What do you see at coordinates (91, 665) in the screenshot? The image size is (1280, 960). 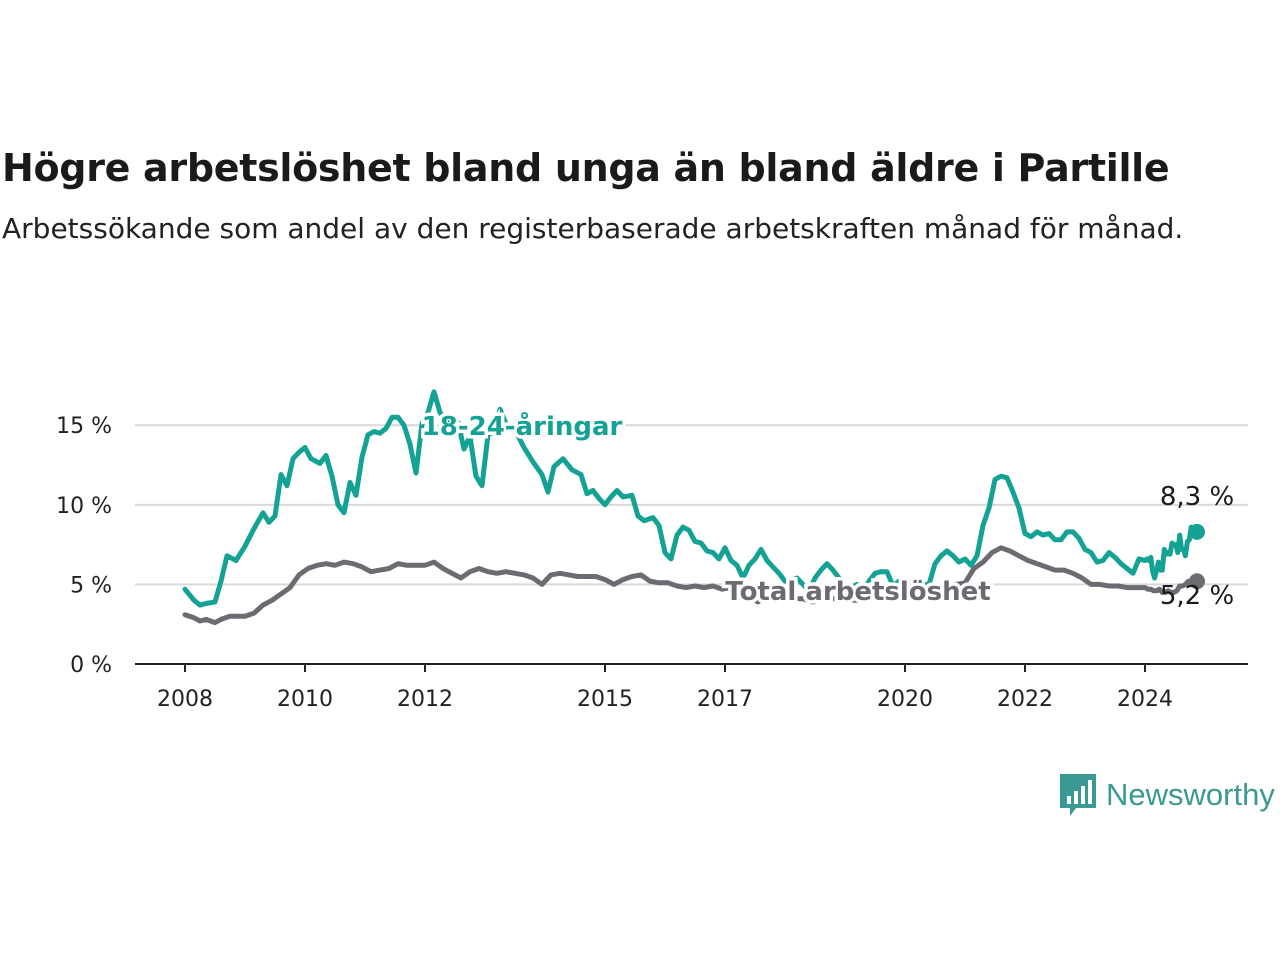 I see `y-tick-label: 0 %` at bounding box center [91, 665].